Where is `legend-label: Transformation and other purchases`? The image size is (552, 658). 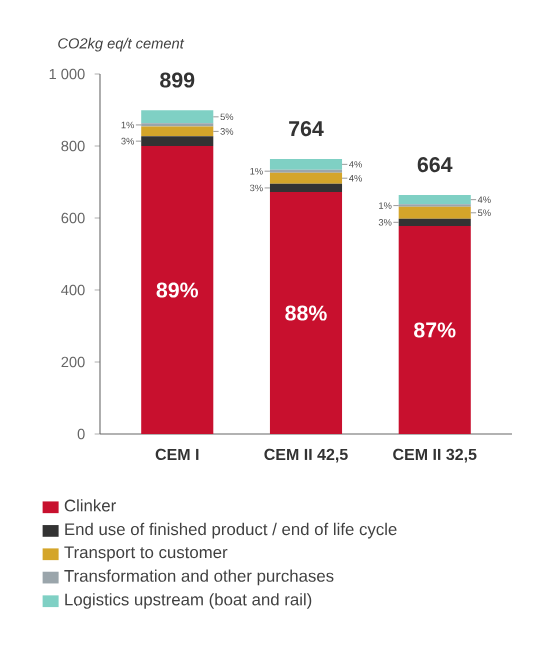 legend-label: Transformation and other purchases is located at coordinates (199, 577).